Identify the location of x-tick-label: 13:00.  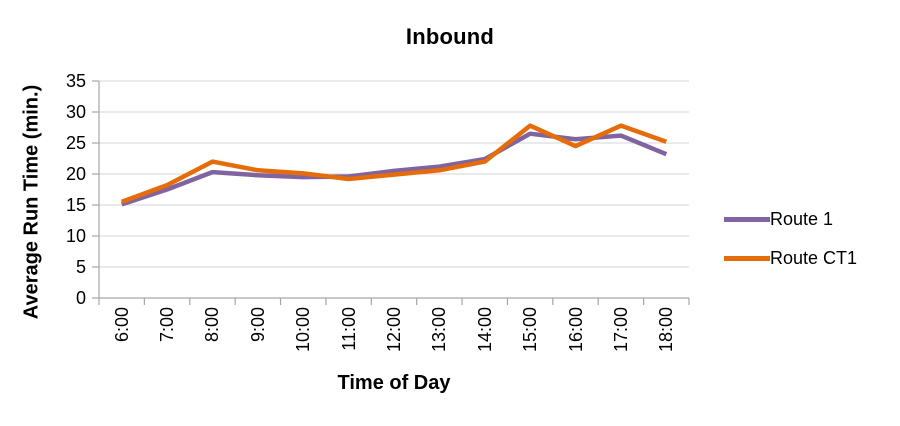
(439, 330).